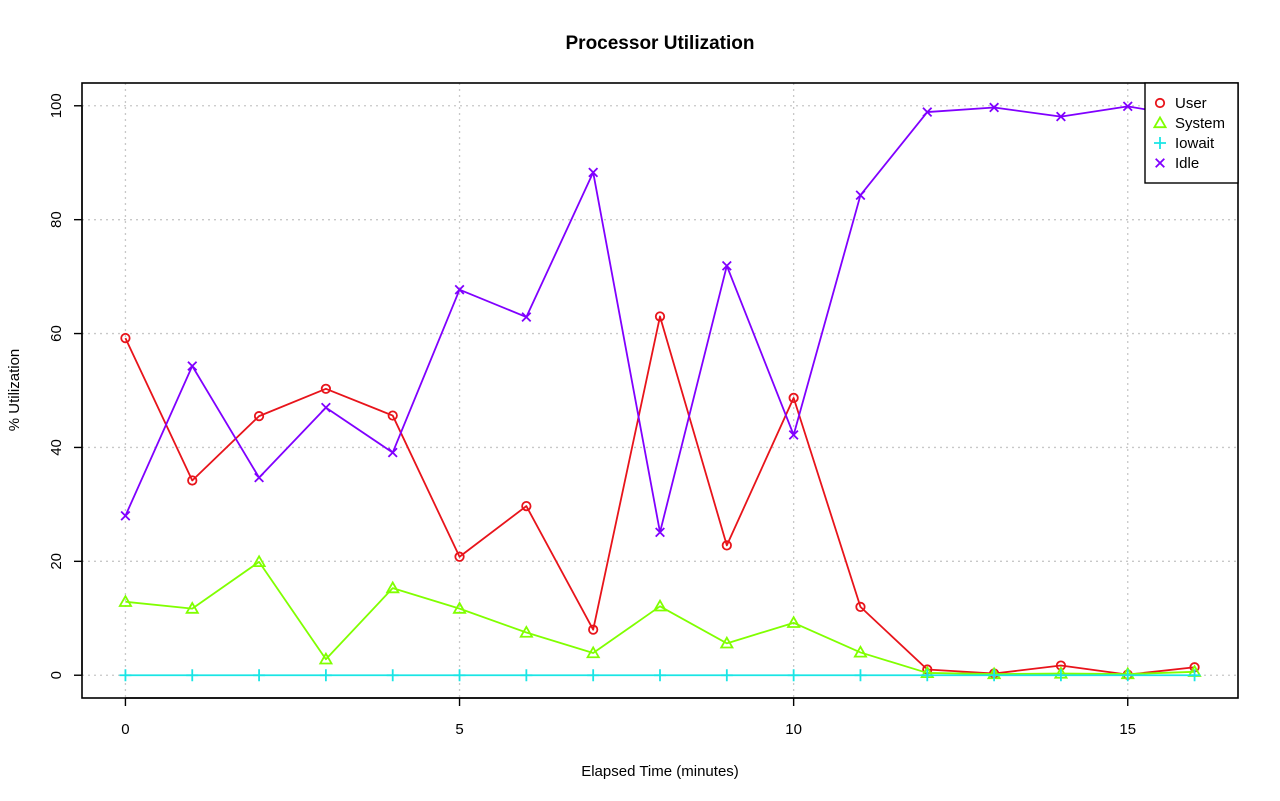 The height and width of the screenshot is (801, 1280). I want to click on x-tick-label: 15, so click(1127, 729).